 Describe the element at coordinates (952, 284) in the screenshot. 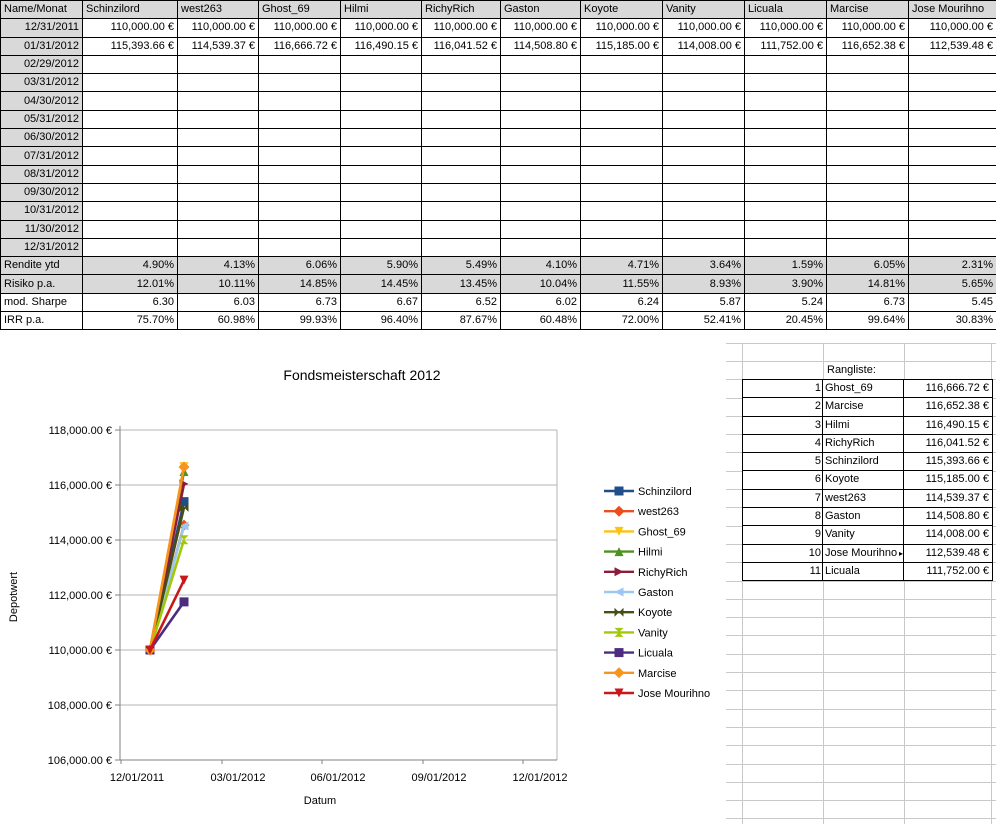

I see `stat-value-cell: 5.65%` at that location.